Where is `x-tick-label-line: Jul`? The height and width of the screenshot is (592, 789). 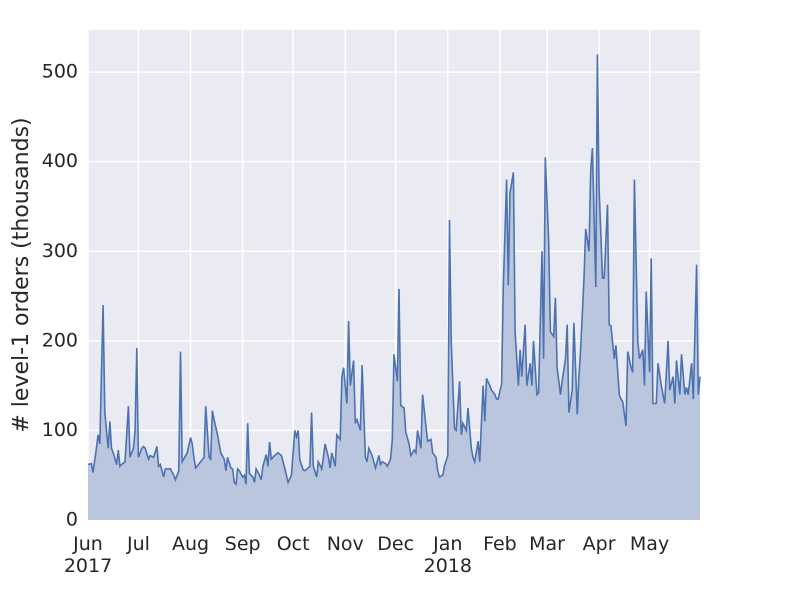
x-tick-label-line: Jul is located at coordinates (138, 544).